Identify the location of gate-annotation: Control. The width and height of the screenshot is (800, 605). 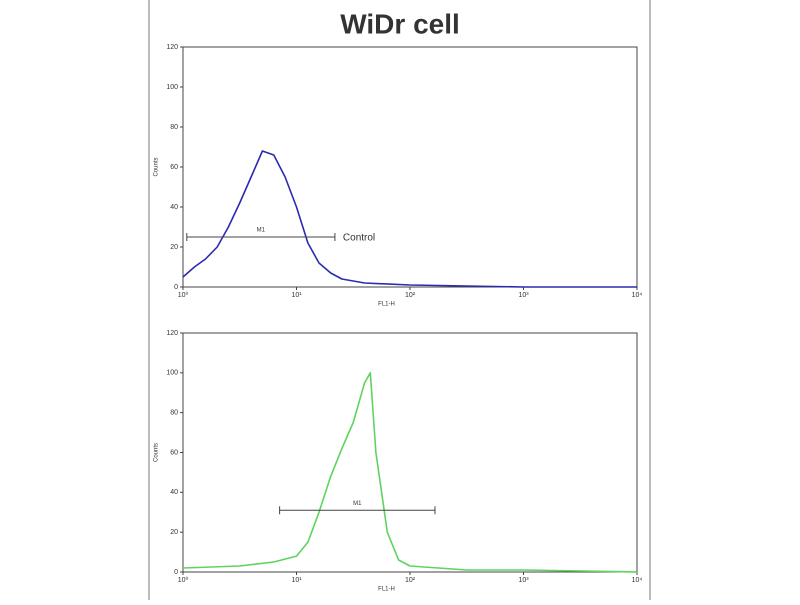
(359, 238).